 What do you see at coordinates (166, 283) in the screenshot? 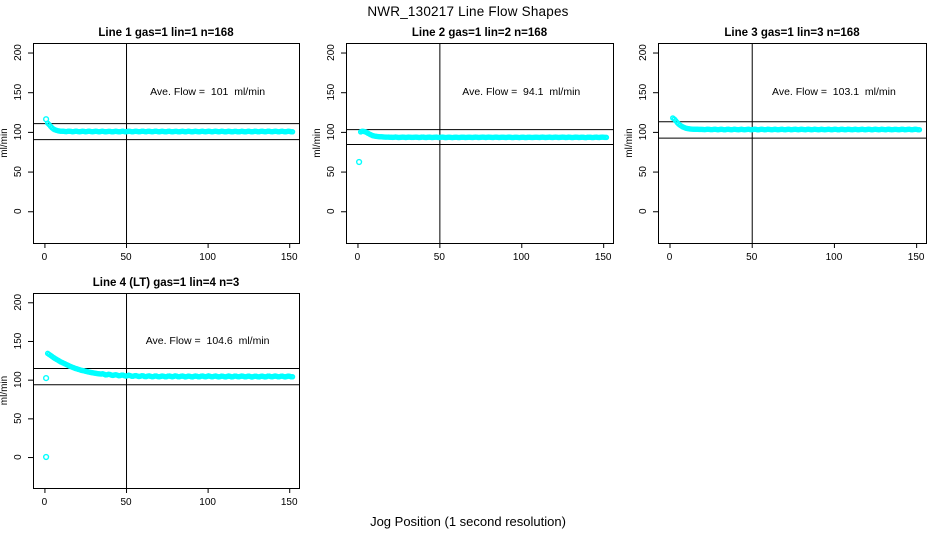
I see `subplot-title: Line 4 (LT) gas=1 lin=4 n=3` at bounding box center [166, 283].